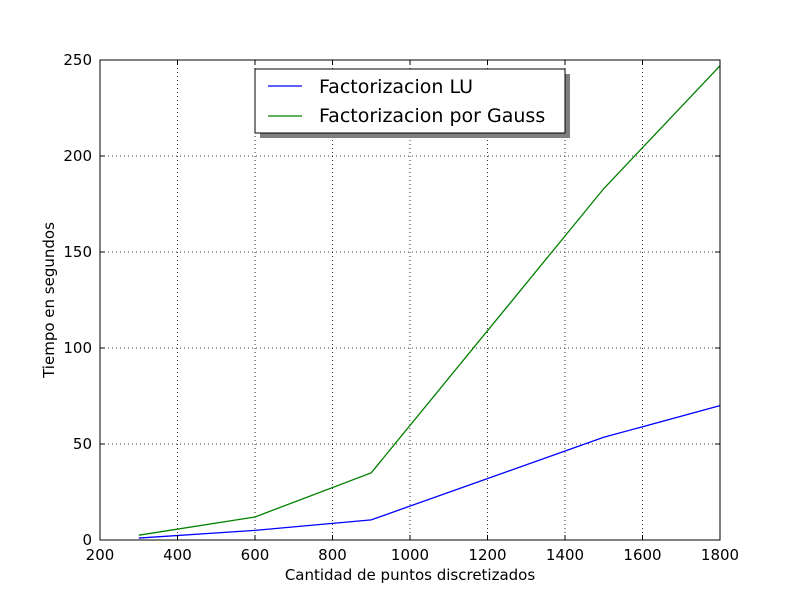 This screenshot has width=800, height=600. I want to click on x-tick-label: 1600, so click(642, 555).